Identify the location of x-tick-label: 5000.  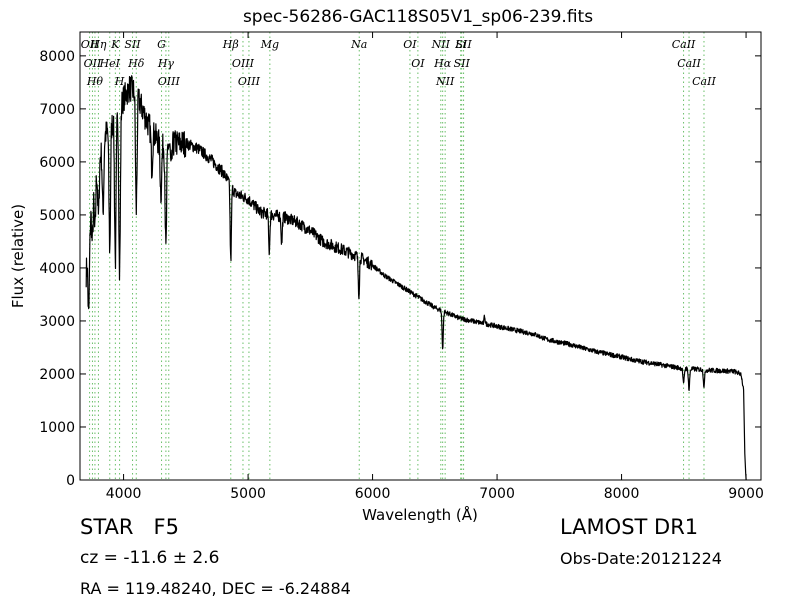
(248, 494).